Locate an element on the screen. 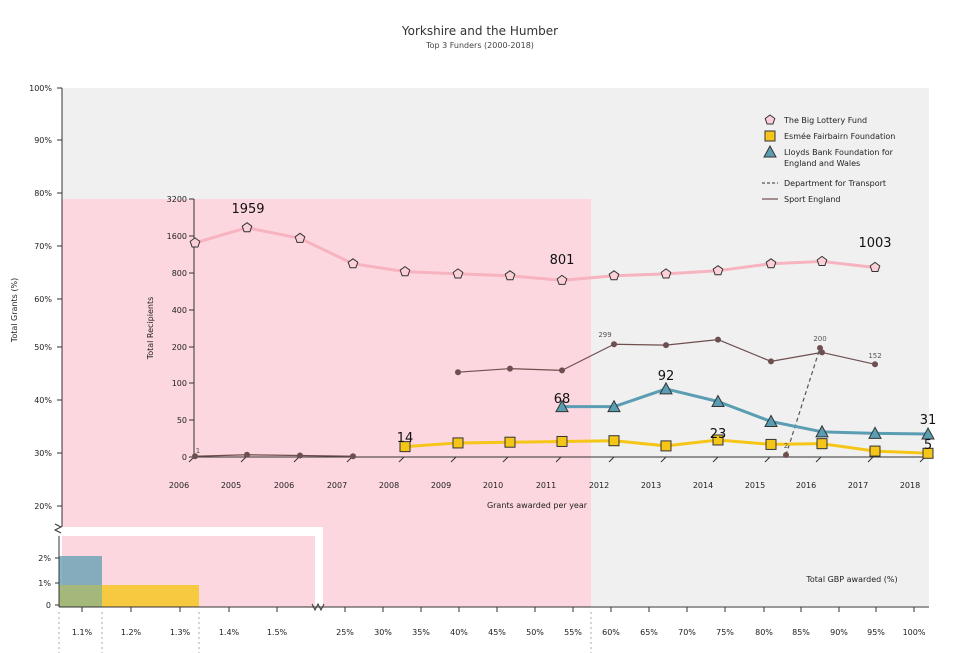  bottom-x-tick-label: 40% is located at coordinates (459, 632).